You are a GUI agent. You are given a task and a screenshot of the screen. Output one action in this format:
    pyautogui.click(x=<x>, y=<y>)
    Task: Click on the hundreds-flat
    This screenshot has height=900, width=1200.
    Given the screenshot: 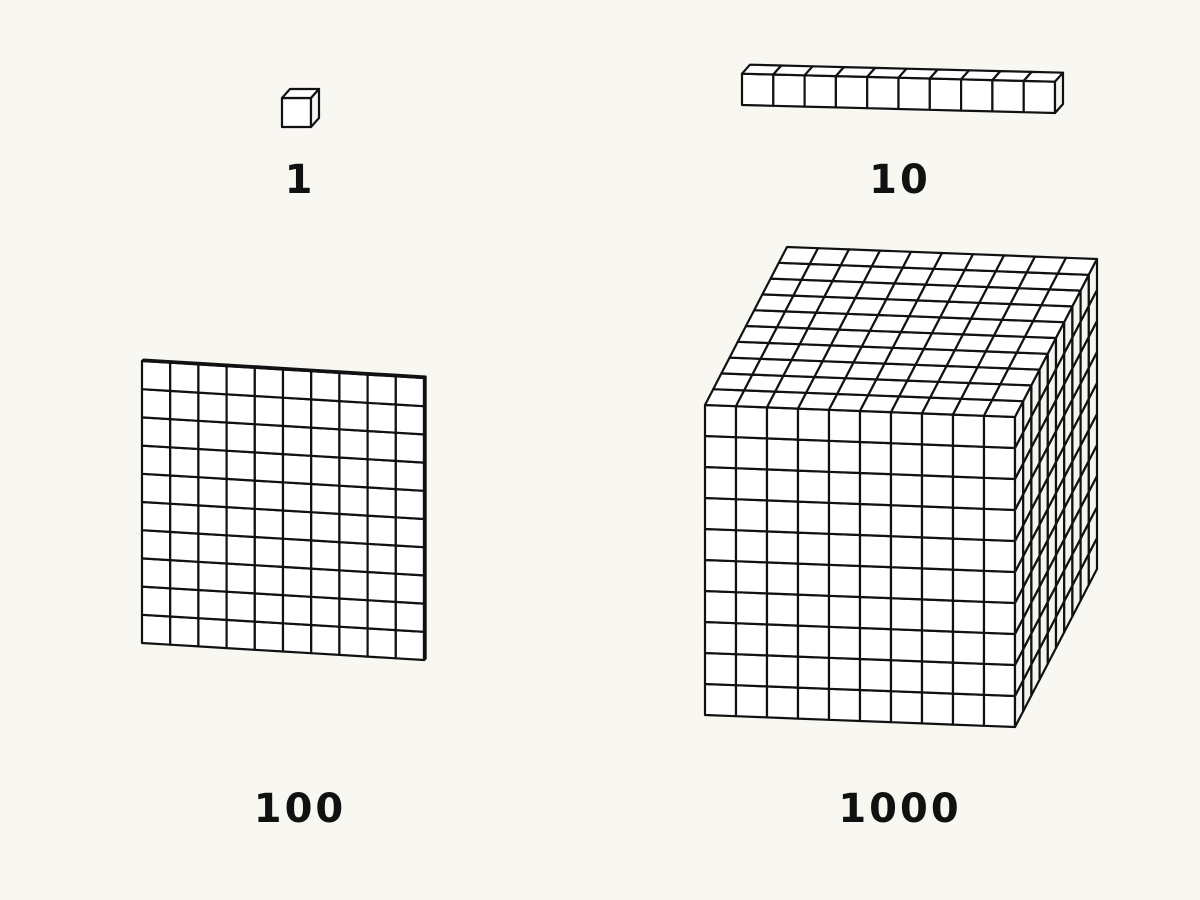 What is the action you would take?
    pyautogui.click(x=283, y=510)
    